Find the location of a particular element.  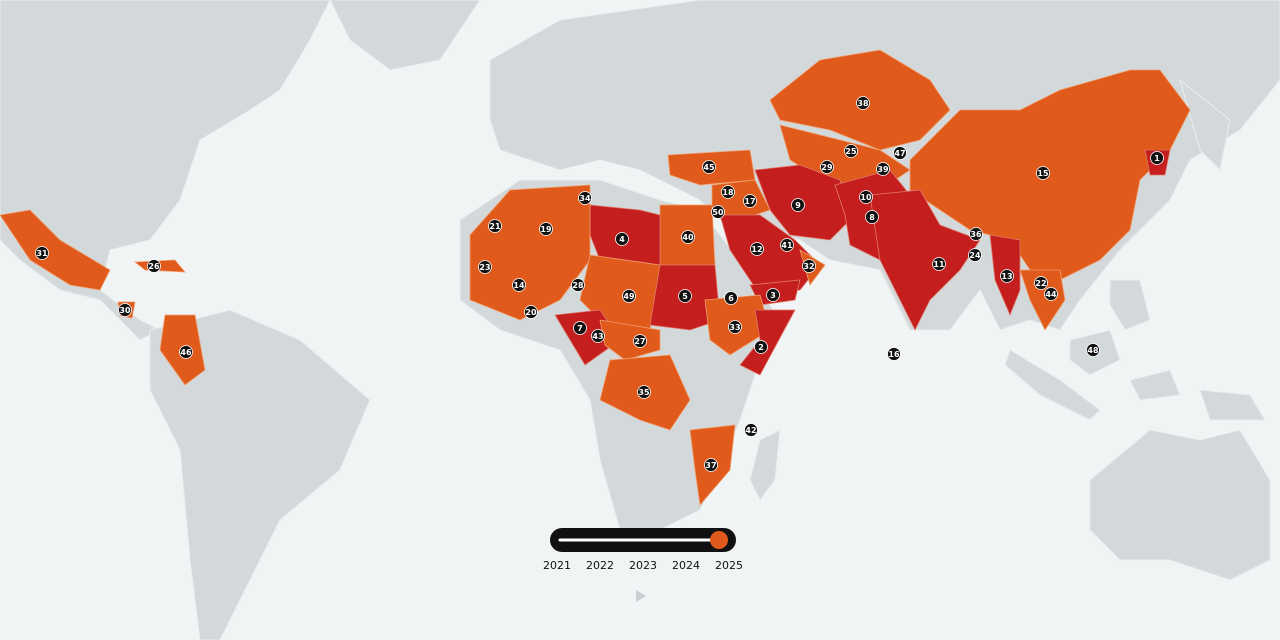

marker: 29 is located at coordinates (827, 167).